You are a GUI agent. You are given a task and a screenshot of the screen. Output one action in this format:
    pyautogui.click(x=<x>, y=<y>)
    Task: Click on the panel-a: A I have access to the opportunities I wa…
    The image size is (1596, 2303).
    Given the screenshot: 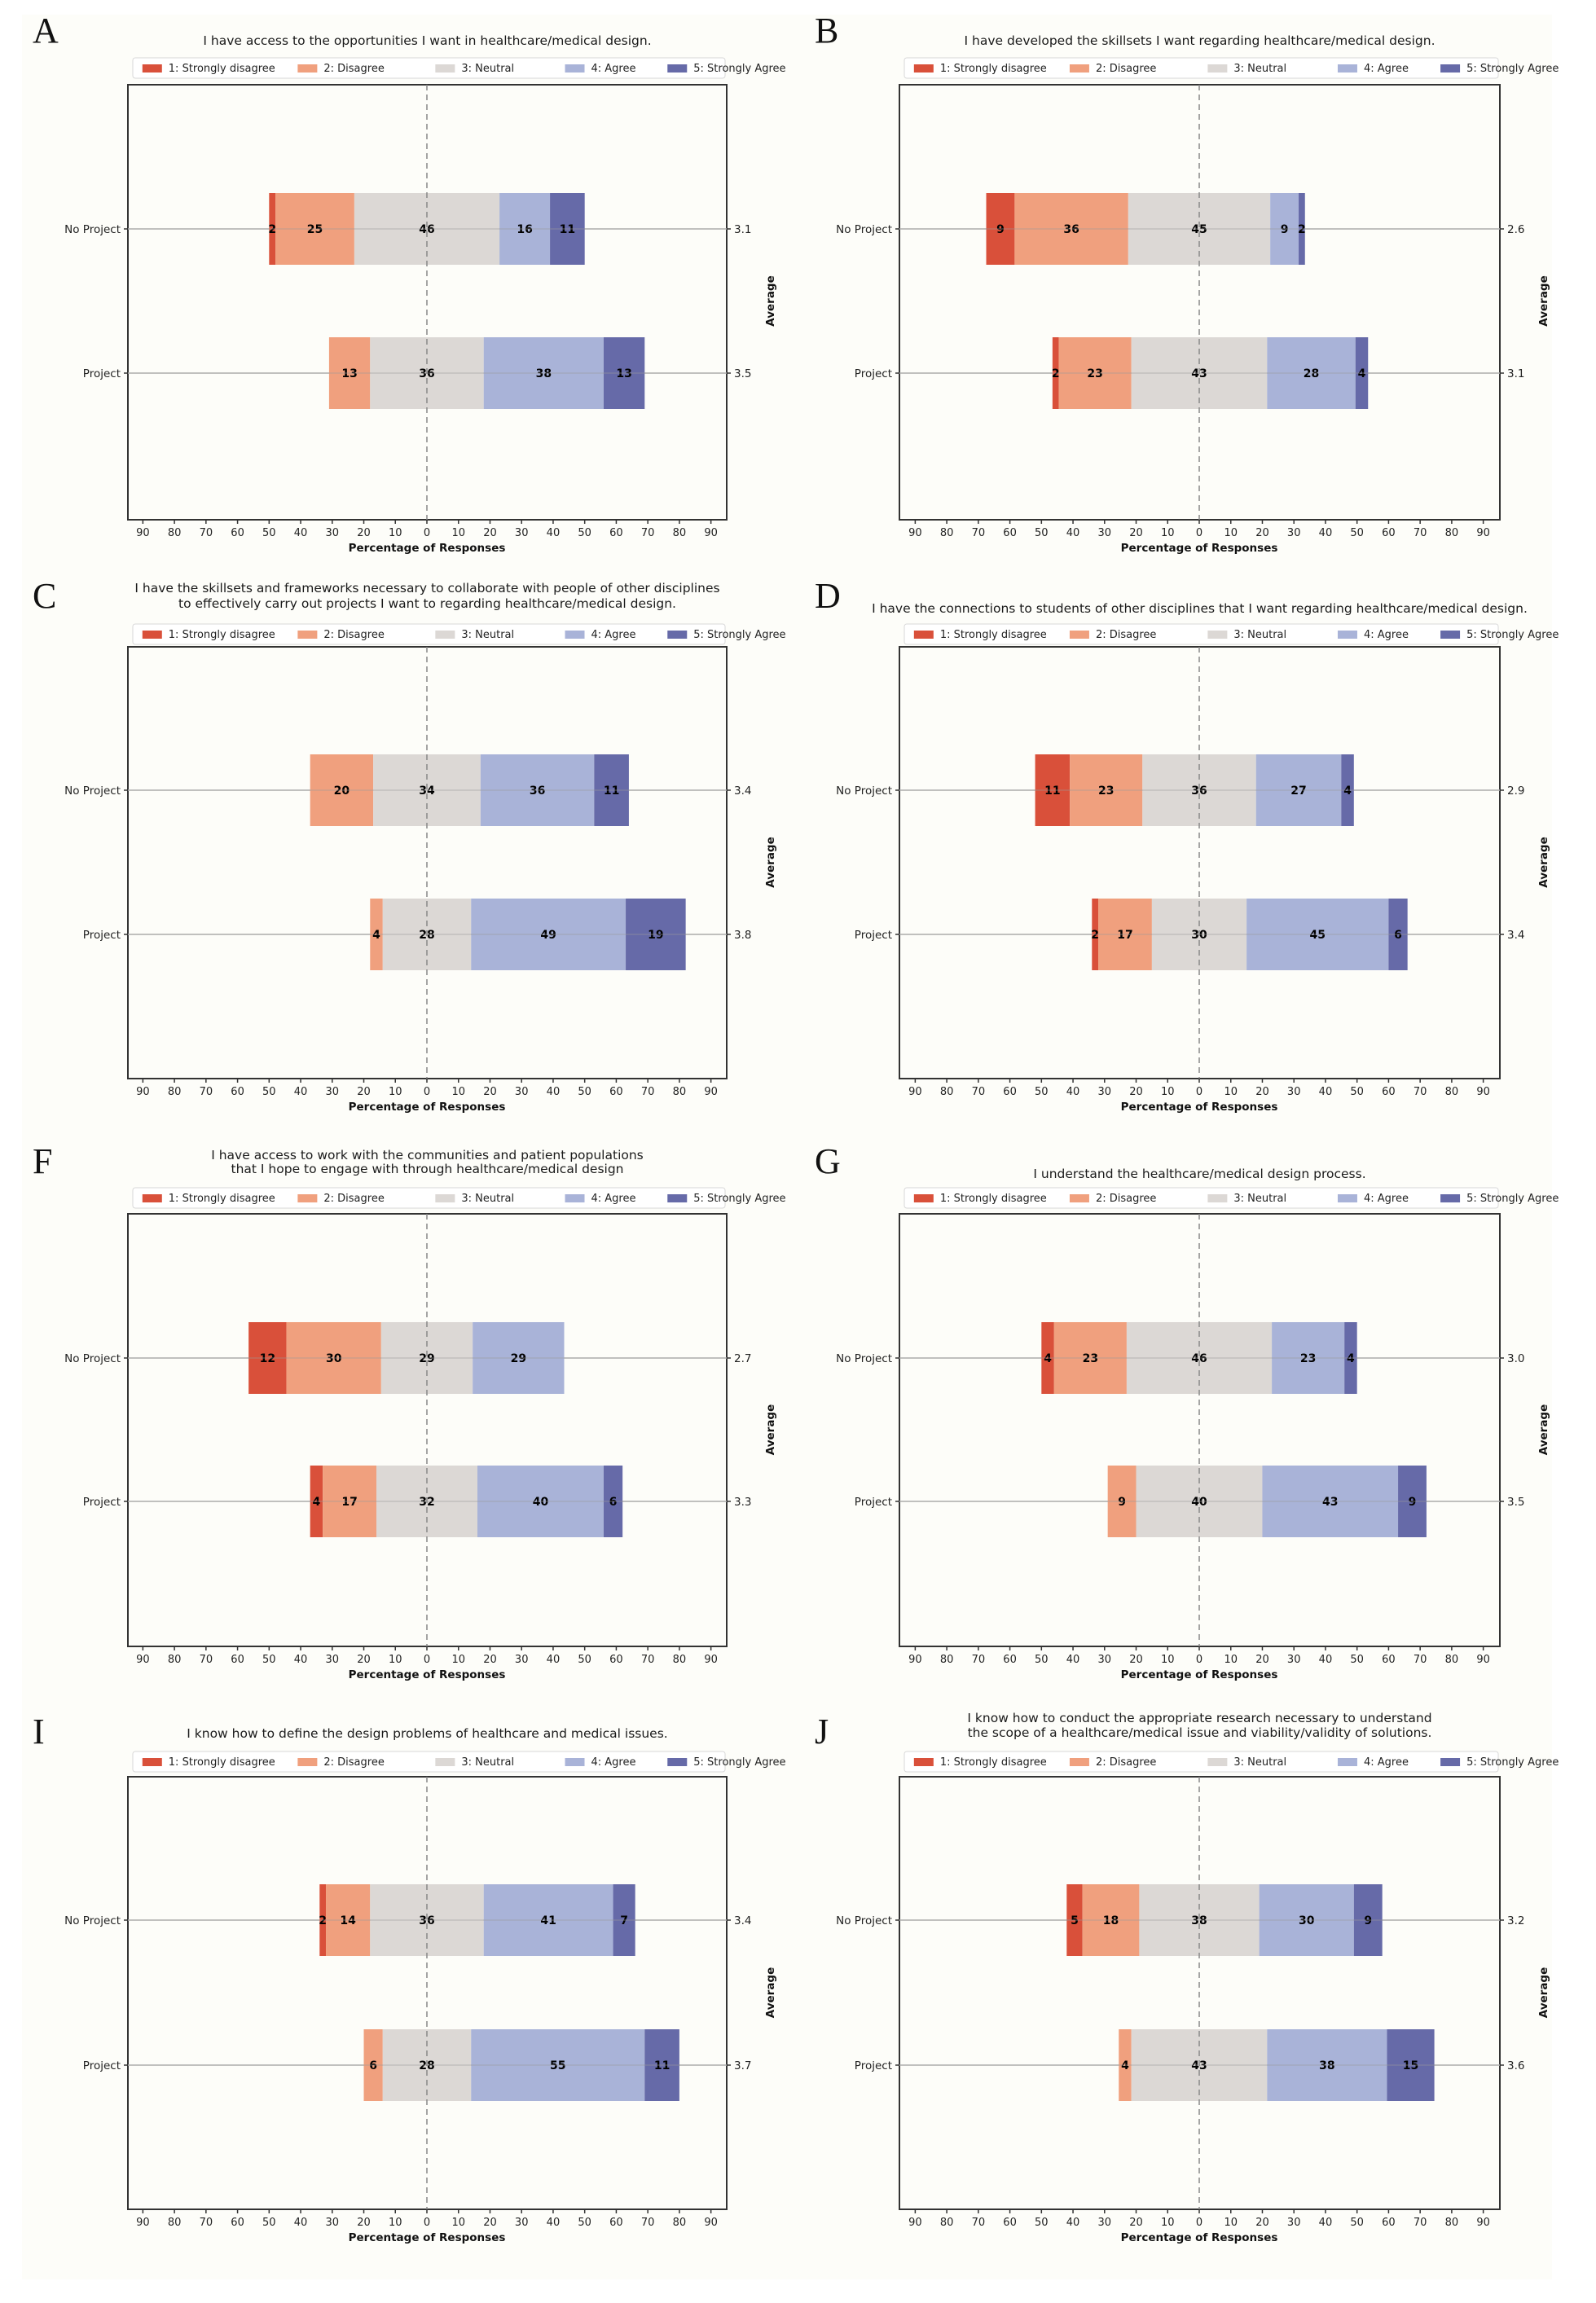 What is the action you would take?
    pyautogui.click(x=409, y=283)
    